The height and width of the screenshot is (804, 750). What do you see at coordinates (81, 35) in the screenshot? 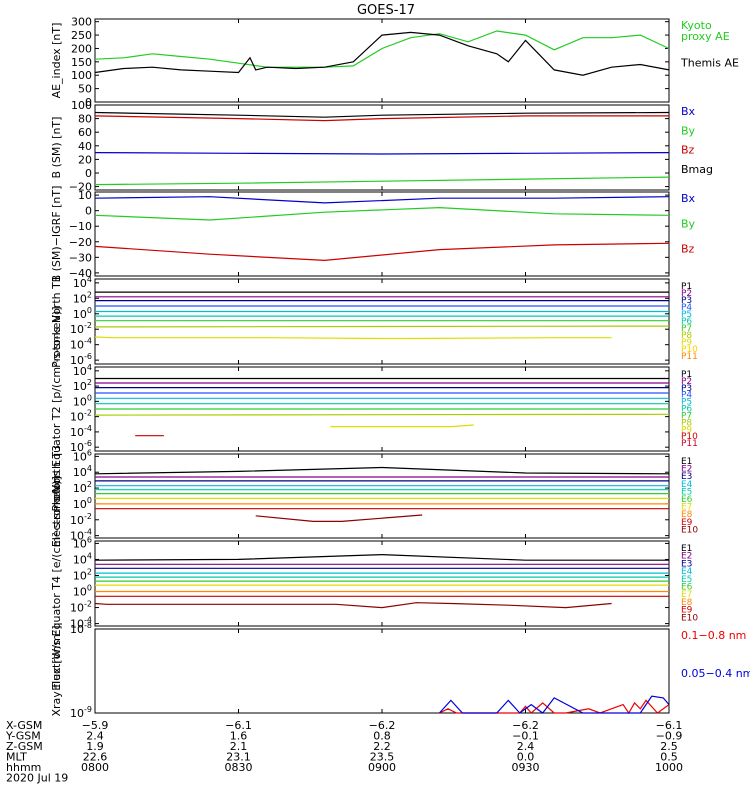
I see `y-tick-label: 250` at bounding box center [81, 35].